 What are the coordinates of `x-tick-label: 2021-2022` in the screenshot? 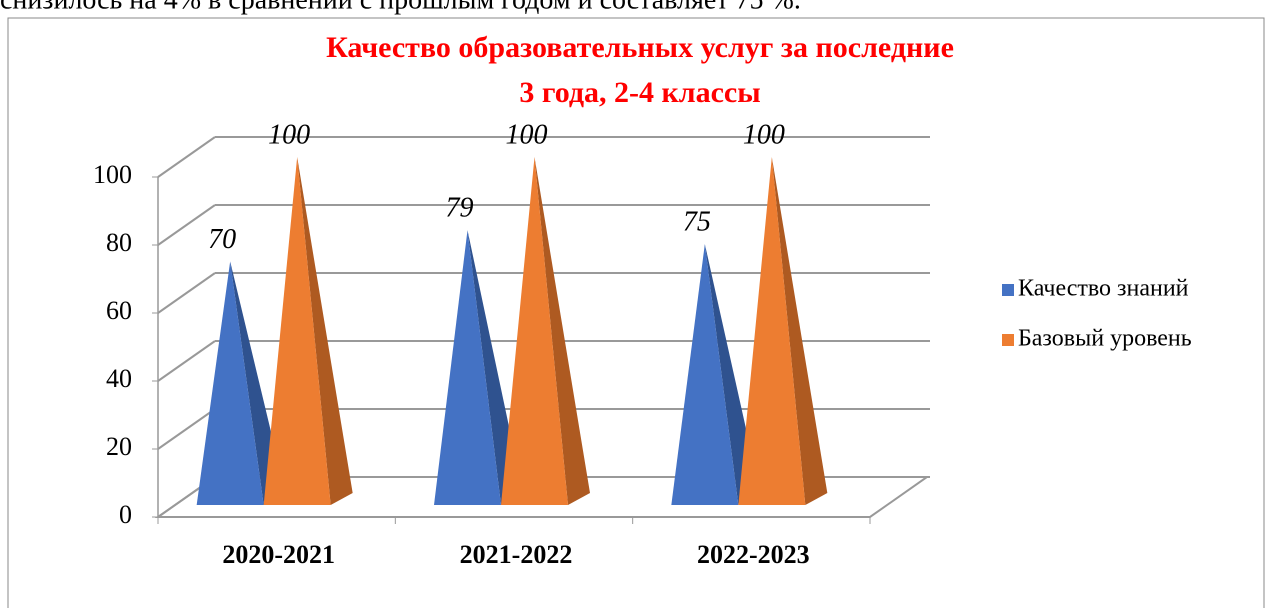 It's located at (516, 554).